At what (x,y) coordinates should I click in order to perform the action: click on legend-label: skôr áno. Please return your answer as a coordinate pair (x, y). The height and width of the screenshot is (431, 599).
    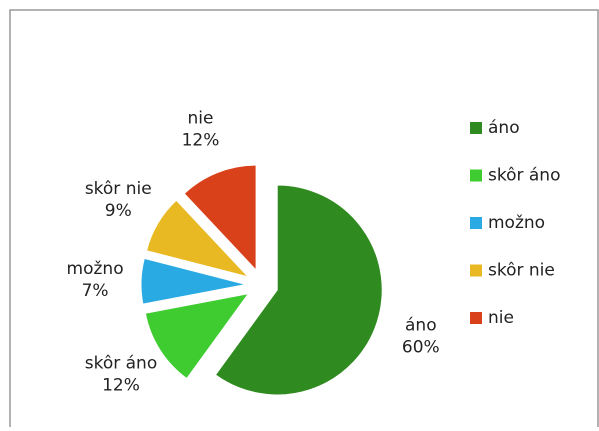
    Looking at the image, I should click on (524, 176).